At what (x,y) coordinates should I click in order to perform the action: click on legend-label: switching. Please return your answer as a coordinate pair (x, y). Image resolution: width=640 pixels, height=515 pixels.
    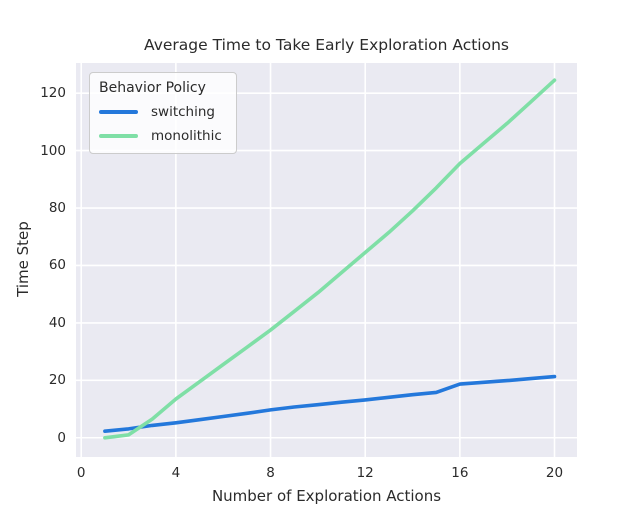
    Looking at the image, I should click on (183, 112).